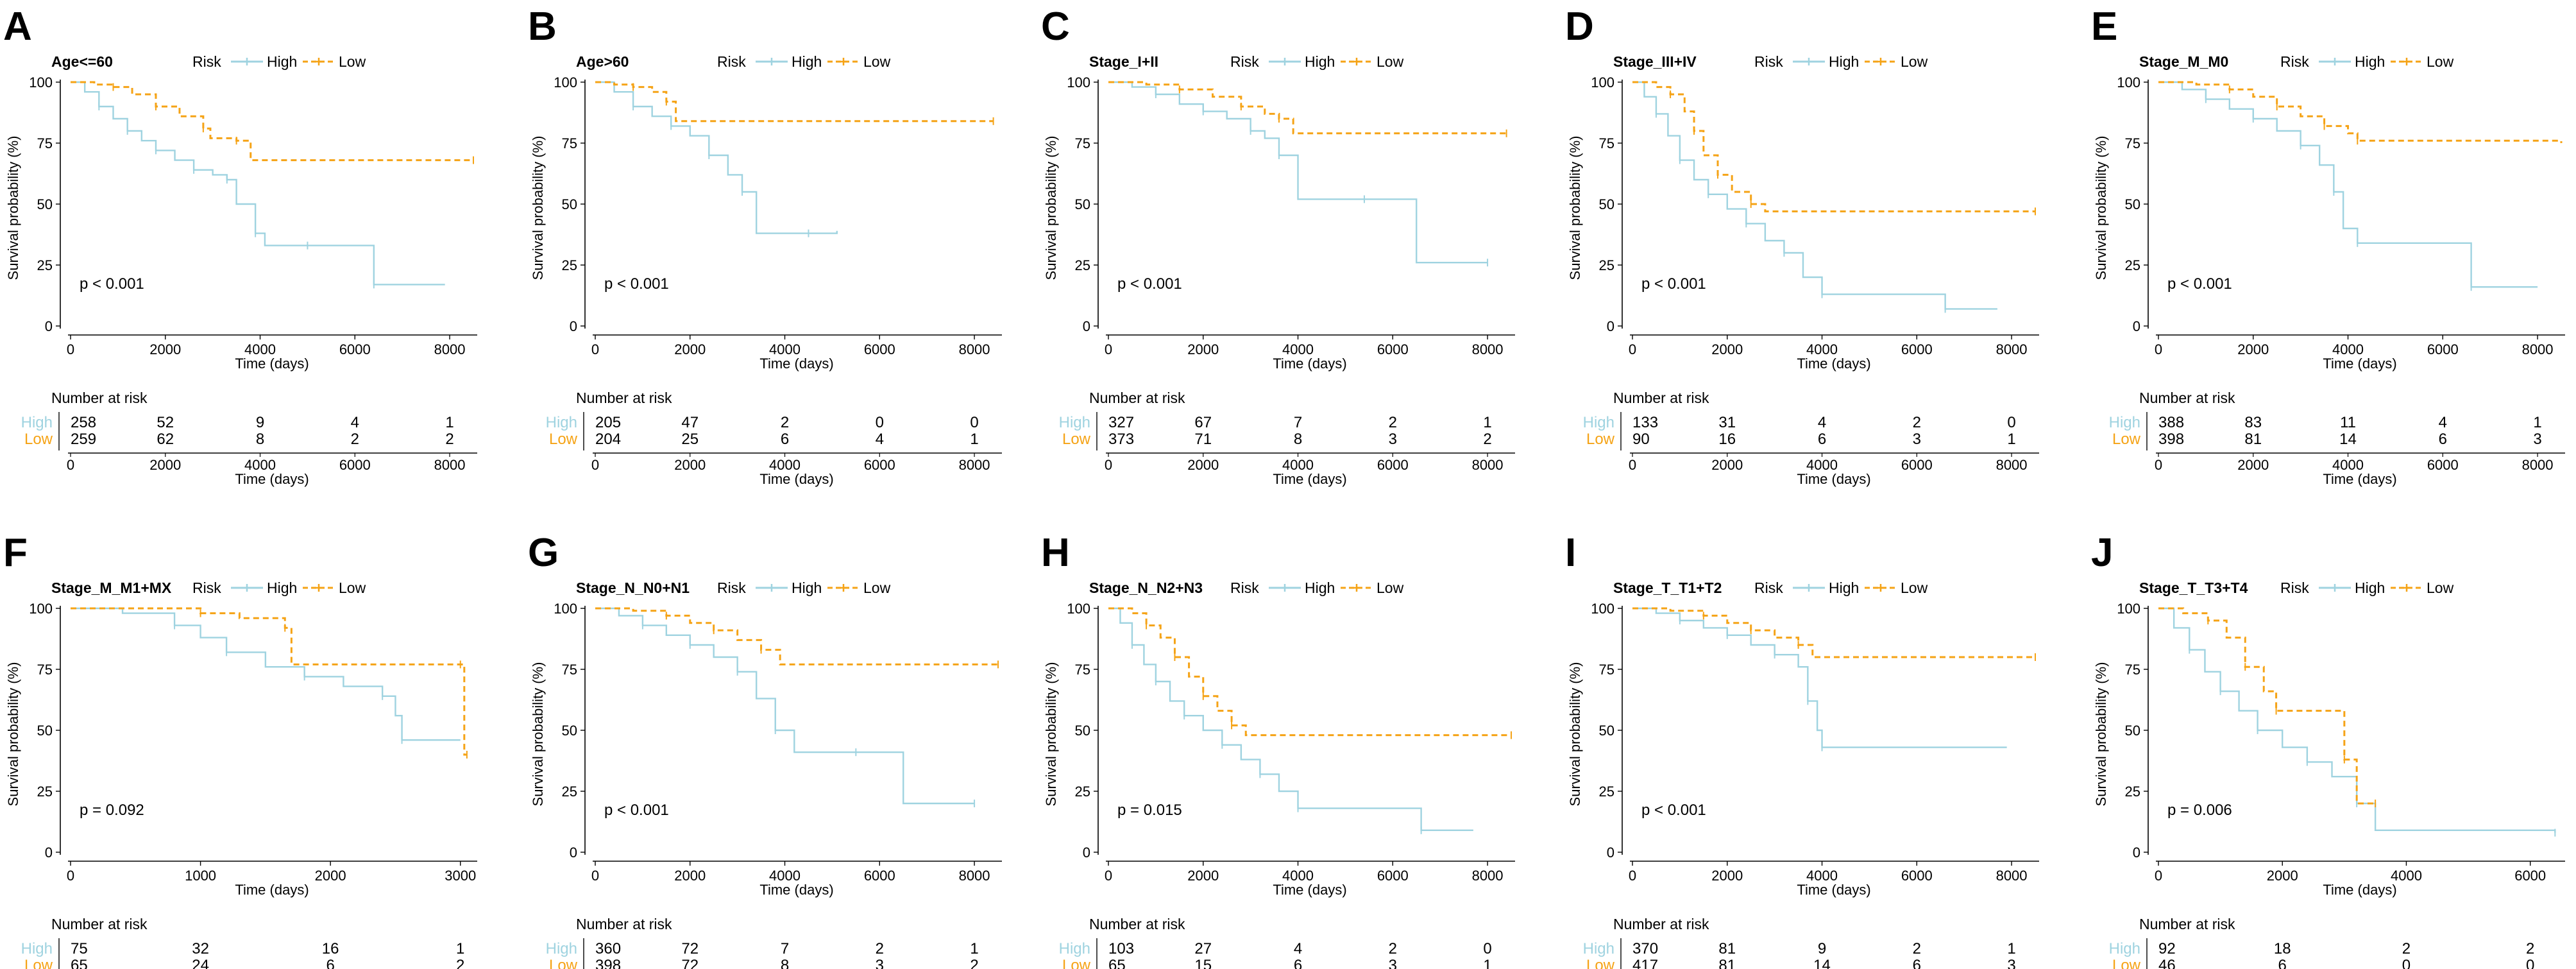 The width and height of the screenshot is (2576, 969). What do you see at coordinates (1833, 146) in the screenshot?
I see `km-curve-low` at bounding box center [1833, 146].